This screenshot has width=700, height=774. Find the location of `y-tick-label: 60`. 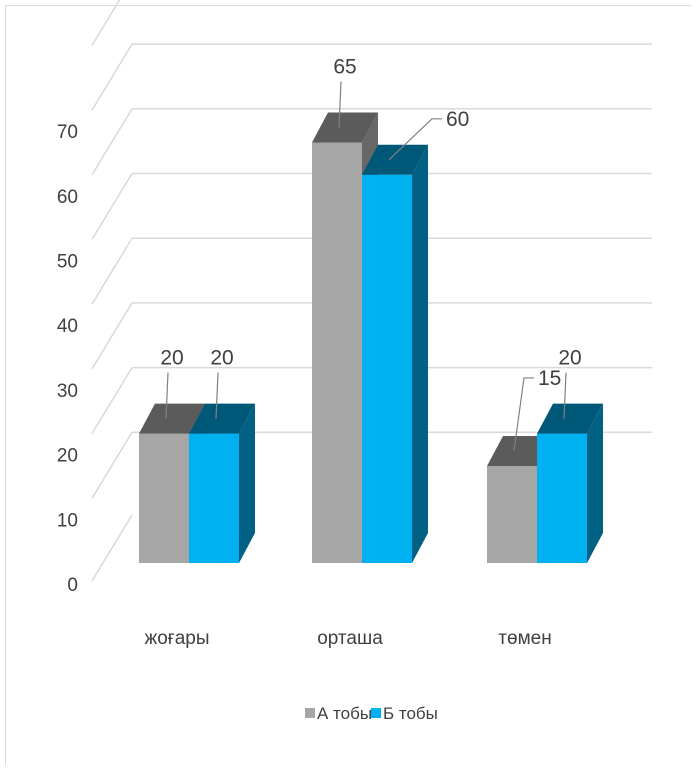

y-tick-label: 60 is located at coordinates (67, 197).